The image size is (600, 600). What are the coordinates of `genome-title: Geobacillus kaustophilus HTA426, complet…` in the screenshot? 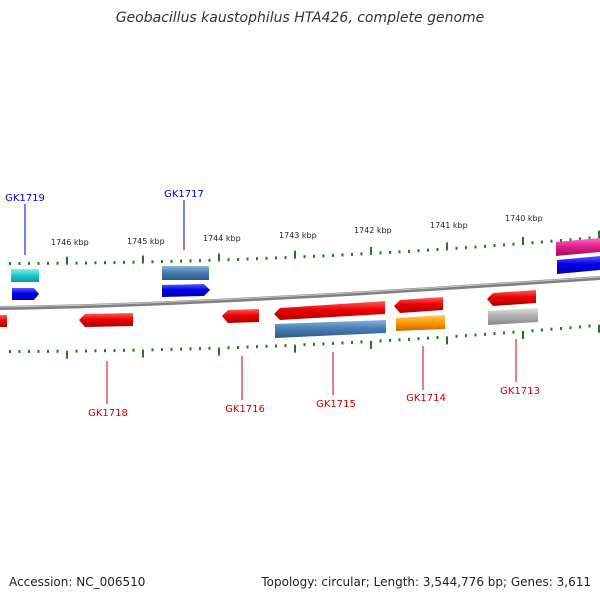 It's located at (300, 18).